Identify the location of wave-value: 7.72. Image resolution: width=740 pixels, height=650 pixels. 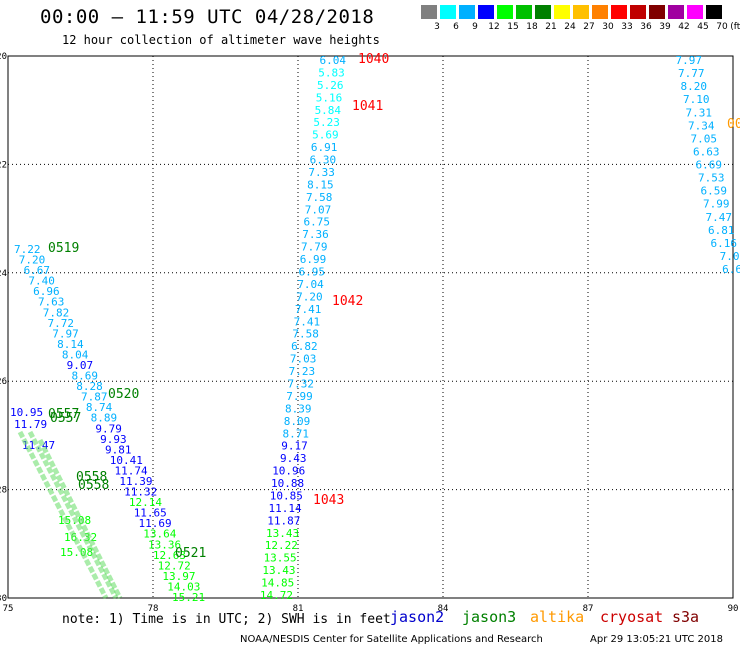
(61, 323).